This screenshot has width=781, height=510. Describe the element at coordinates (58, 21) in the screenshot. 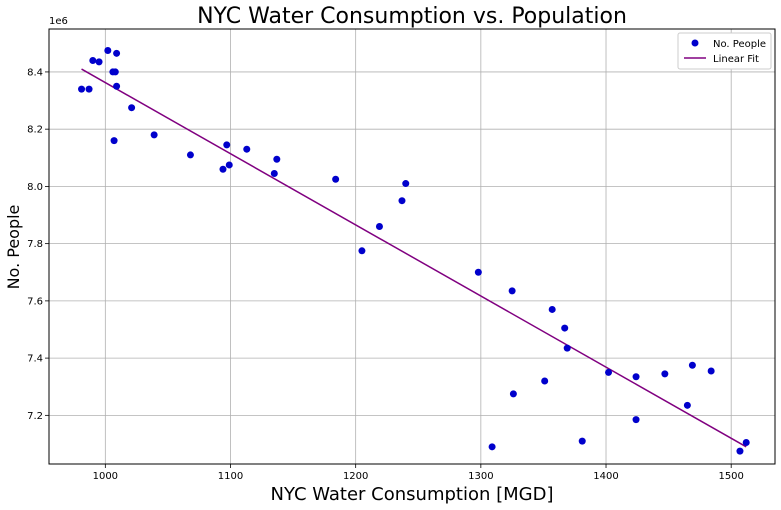

I see `y-axis-offset-label: 1e6` at that location.